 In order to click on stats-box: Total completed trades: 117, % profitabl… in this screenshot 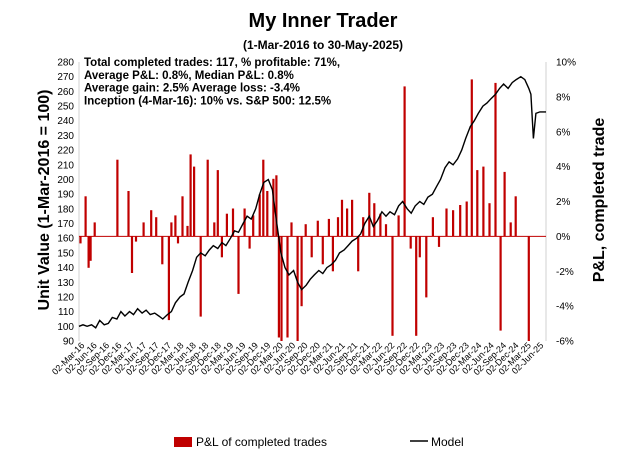, I will do `click(212, 82)`.